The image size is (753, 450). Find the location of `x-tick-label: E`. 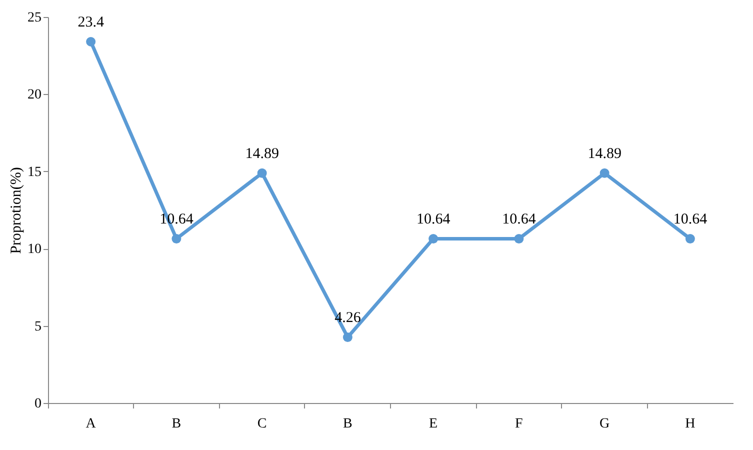

x-tick-label: E is located at coordinates (433, 424).